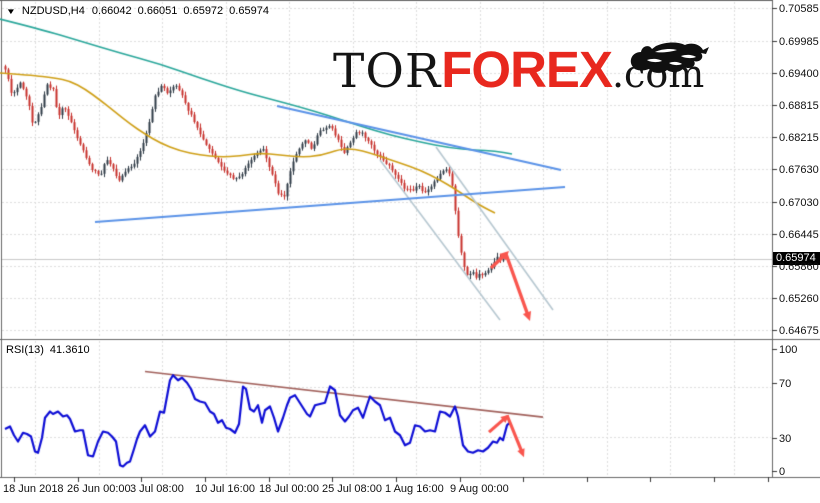  Describe the element at coordinates (53, 11) in the screenshot. I see `symbol-label: NZDUSD,H4` at that location.